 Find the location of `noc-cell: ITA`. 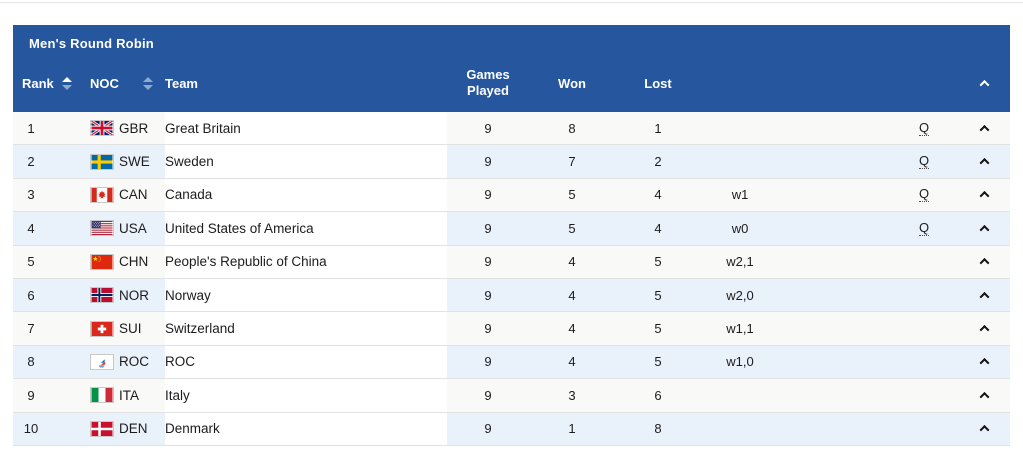

noc-cell: ITA is located at coordinates (121, 395).